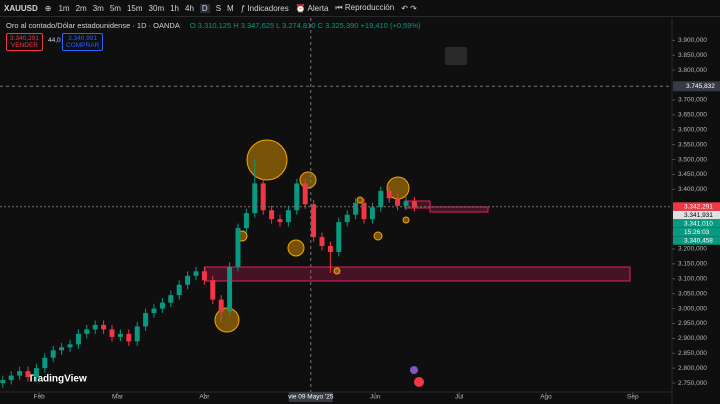 This screenshot has height=404, width=720. I want to click on x-tick-label: Feb, so click(40, 397).